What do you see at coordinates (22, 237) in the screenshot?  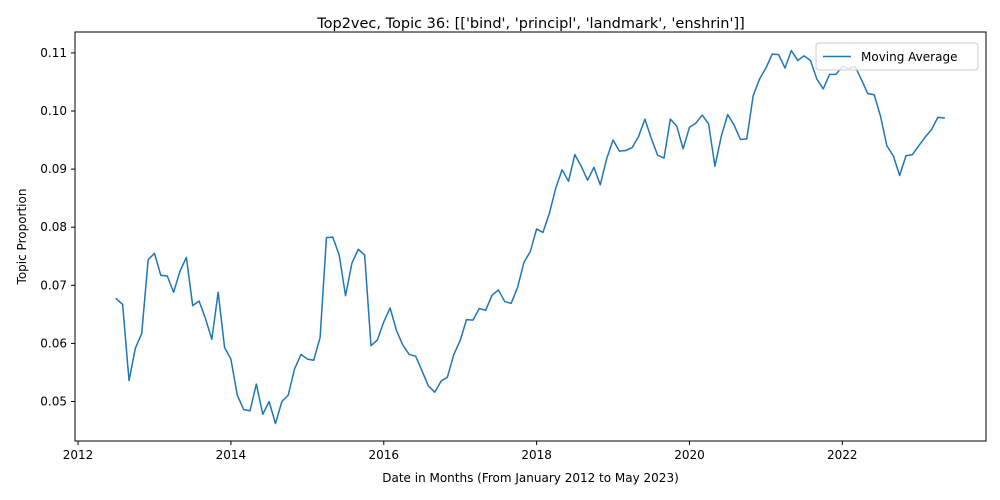 I see `y-axis-label: Topic Proportion` at bounding box center [22, 237].